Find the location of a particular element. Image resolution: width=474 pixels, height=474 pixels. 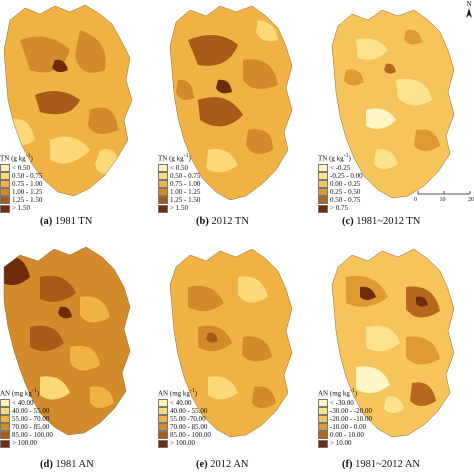

scale-label: 0 is located at coordinates (415, 200).